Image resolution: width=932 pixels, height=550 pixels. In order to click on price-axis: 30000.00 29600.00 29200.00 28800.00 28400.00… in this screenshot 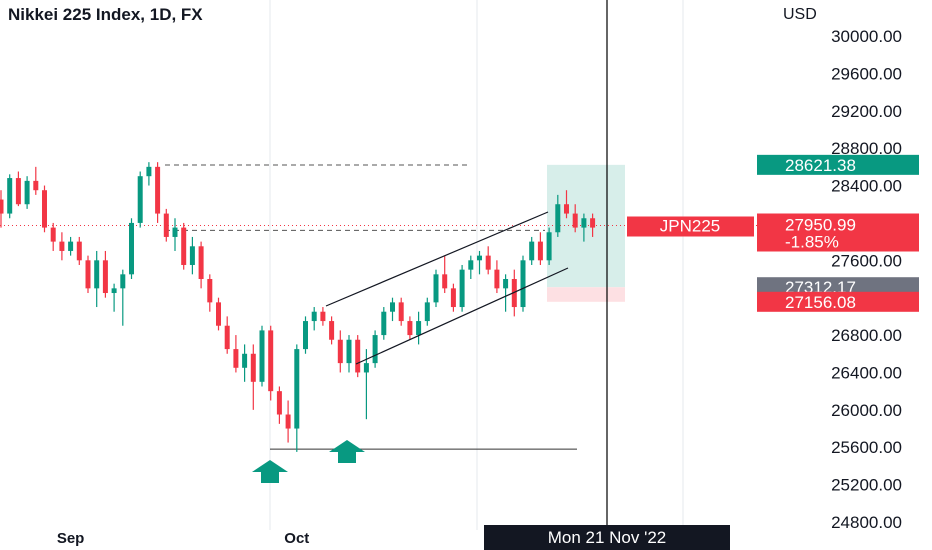, I will do `click(842, 269)`.